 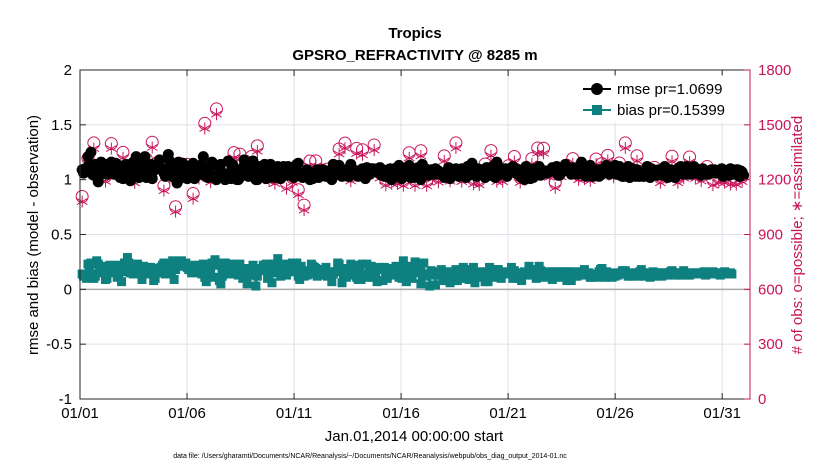 What do you see at coordinates (597, 89) in the screenshot?
I see `legend-rmse-marker` at bounding box center [597, 89].